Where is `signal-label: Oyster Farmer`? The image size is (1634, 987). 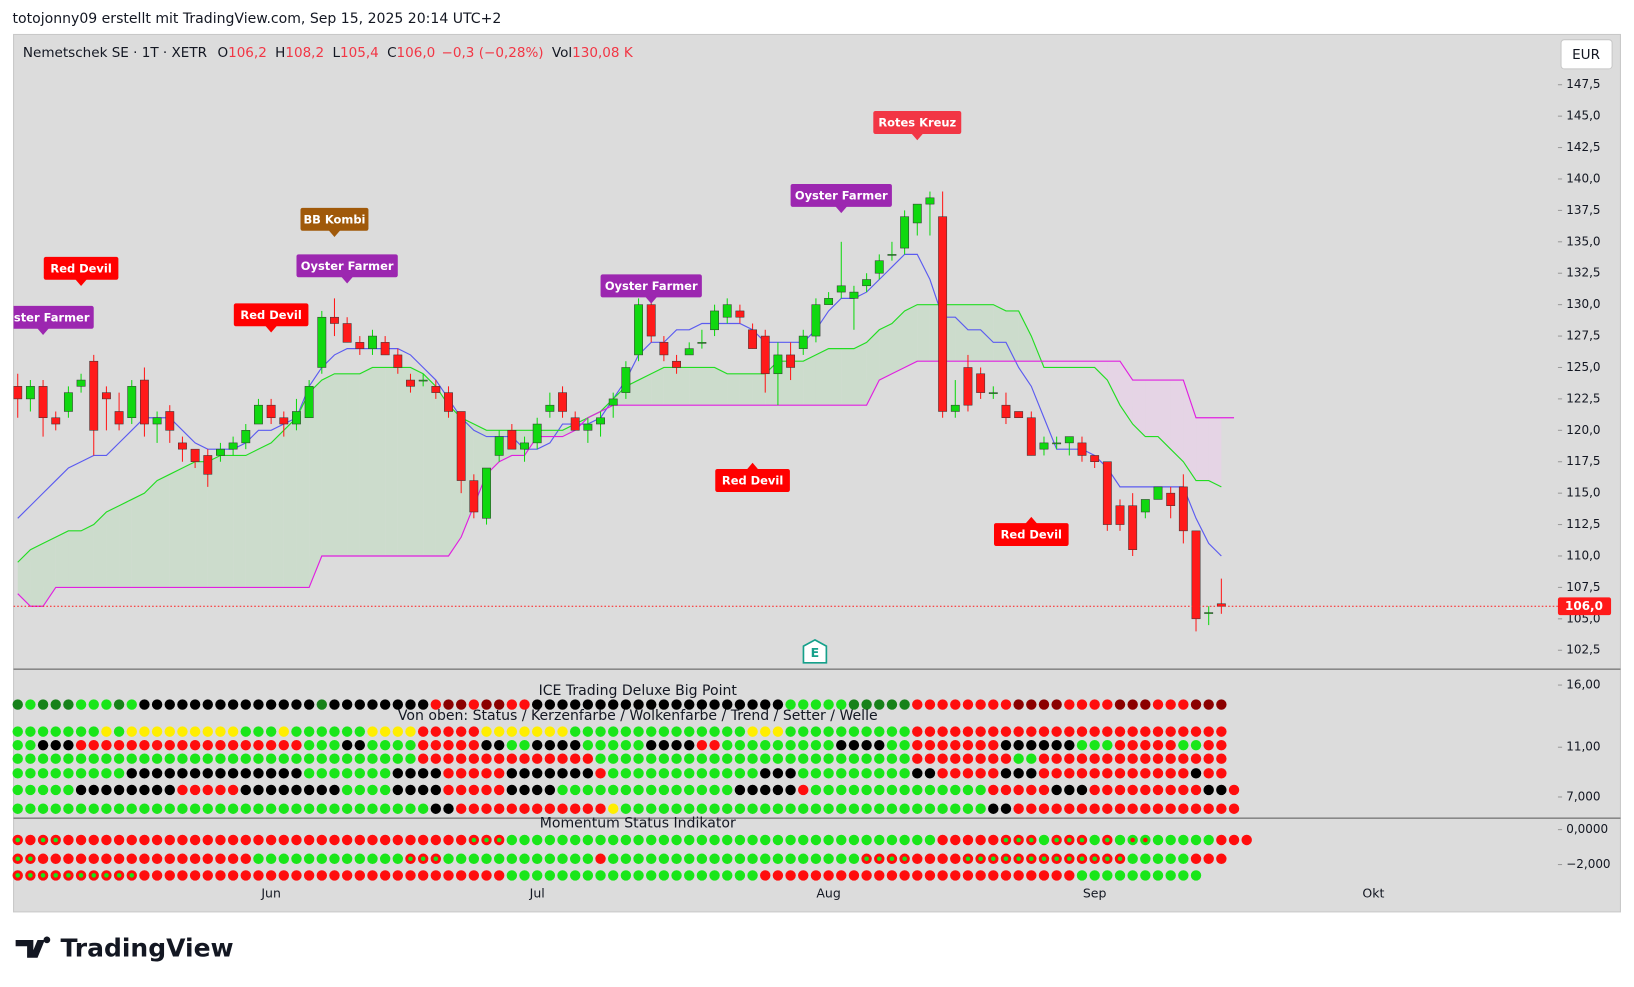 signal-label: Oyster Farmer is located at coordinates (45, 317).